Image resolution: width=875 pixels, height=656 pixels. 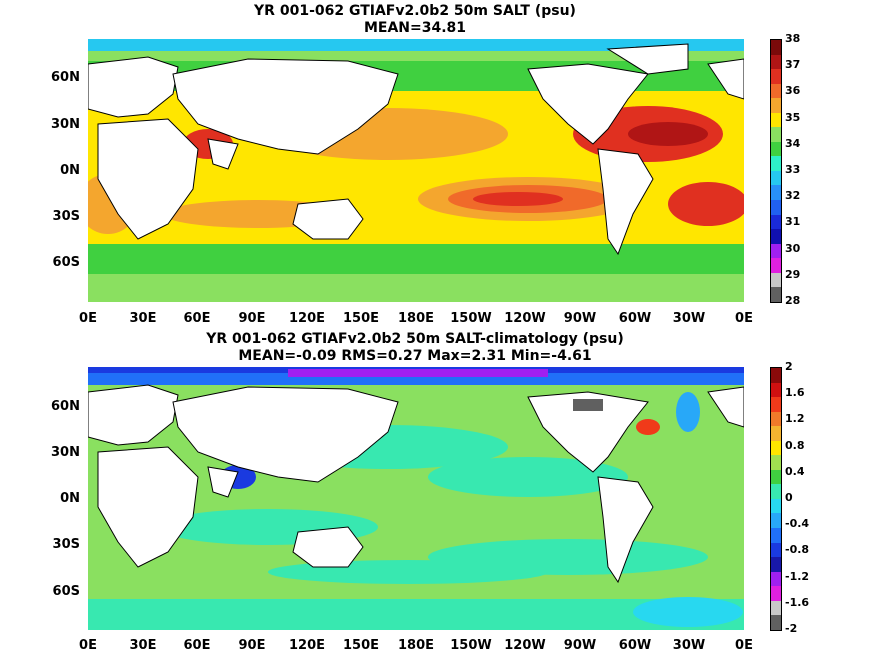 I want to click on bottom-colorbar-tick-label: 0.4, so click(x=795, y=471).